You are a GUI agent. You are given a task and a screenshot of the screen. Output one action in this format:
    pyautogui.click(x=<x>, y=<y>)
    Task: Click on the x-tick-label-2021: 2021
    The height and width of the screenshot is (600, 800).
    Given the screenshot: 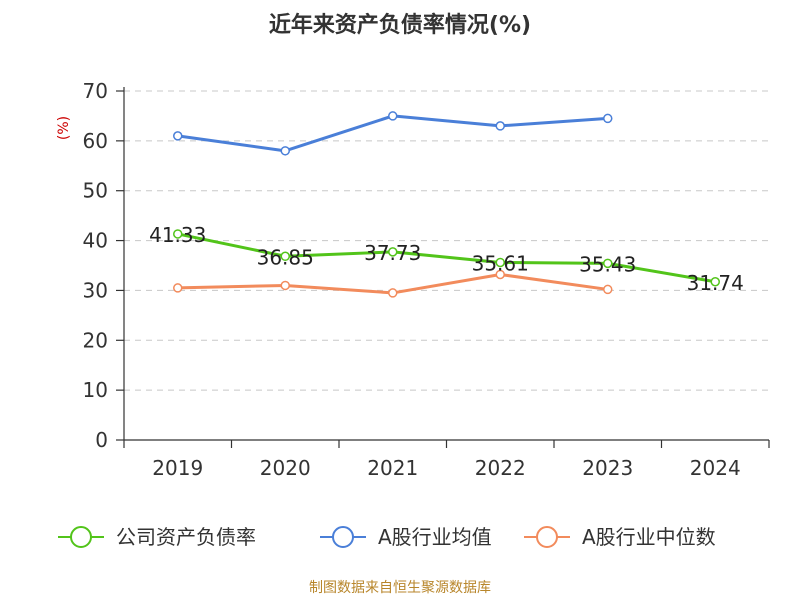 What is the action you would take?
    pyautogui.click(x=392, y=468)
    